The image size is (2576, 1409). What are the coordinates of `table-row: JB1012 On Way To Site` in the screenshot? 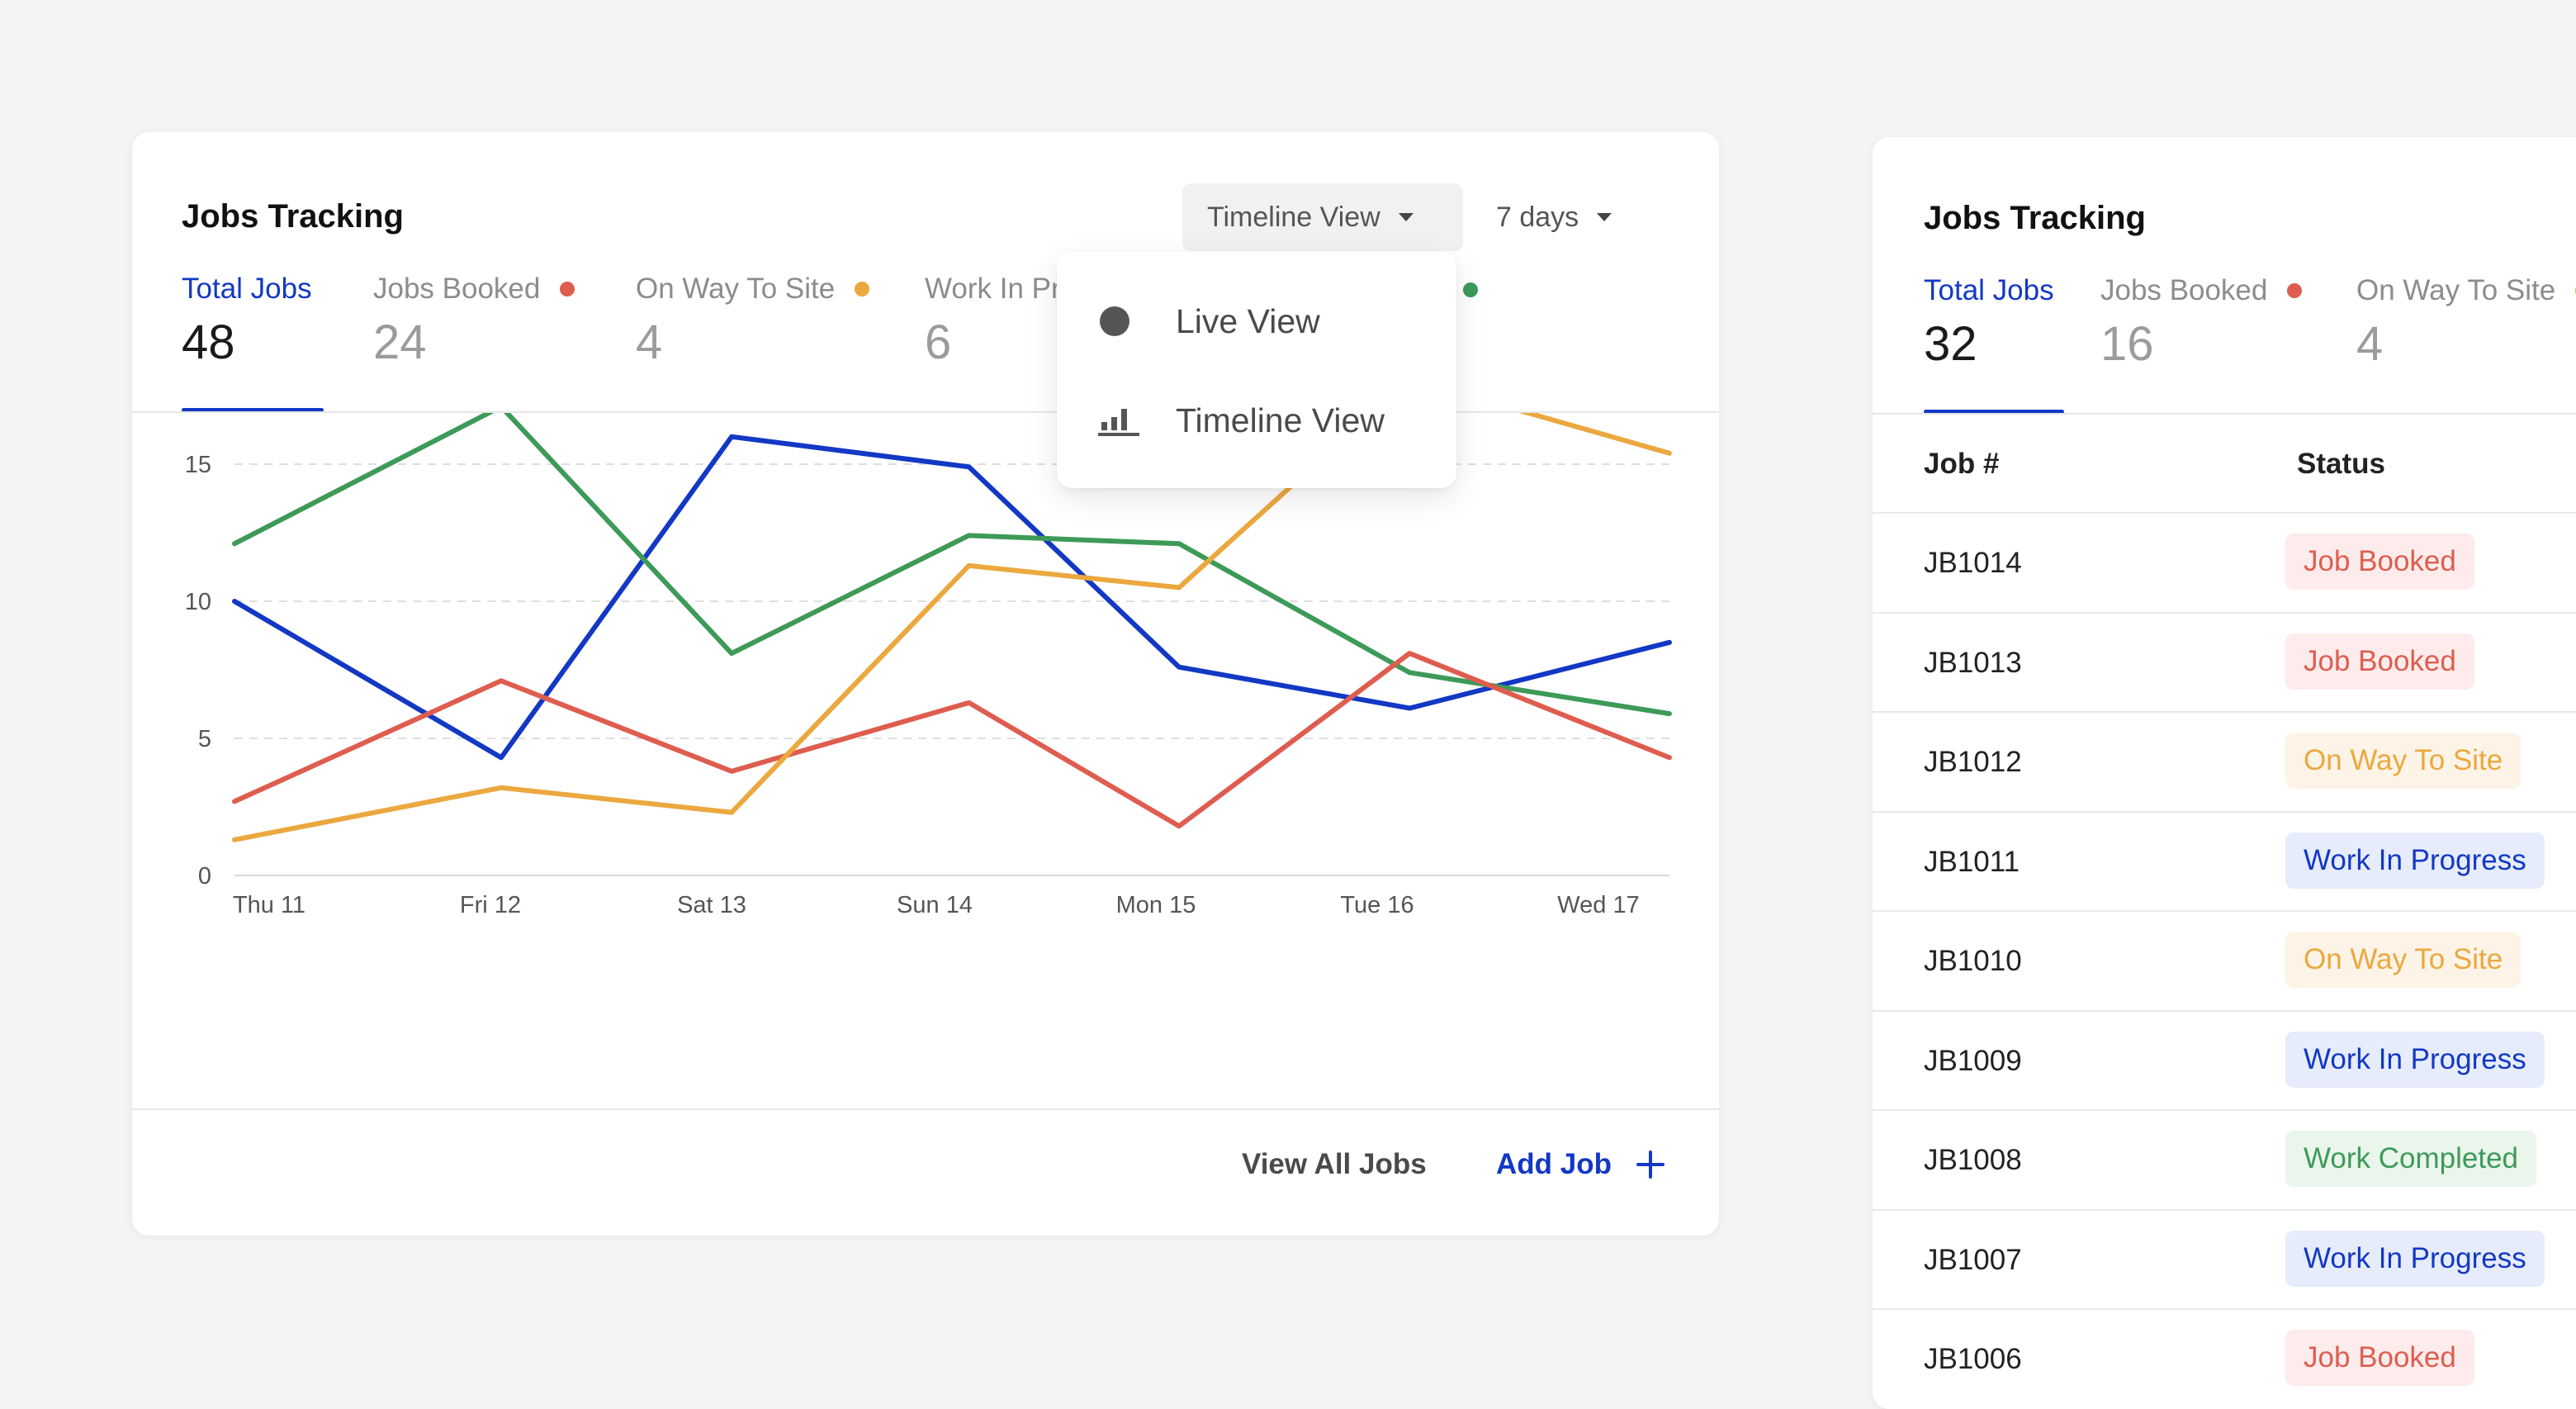 It's located at (2224, 760).